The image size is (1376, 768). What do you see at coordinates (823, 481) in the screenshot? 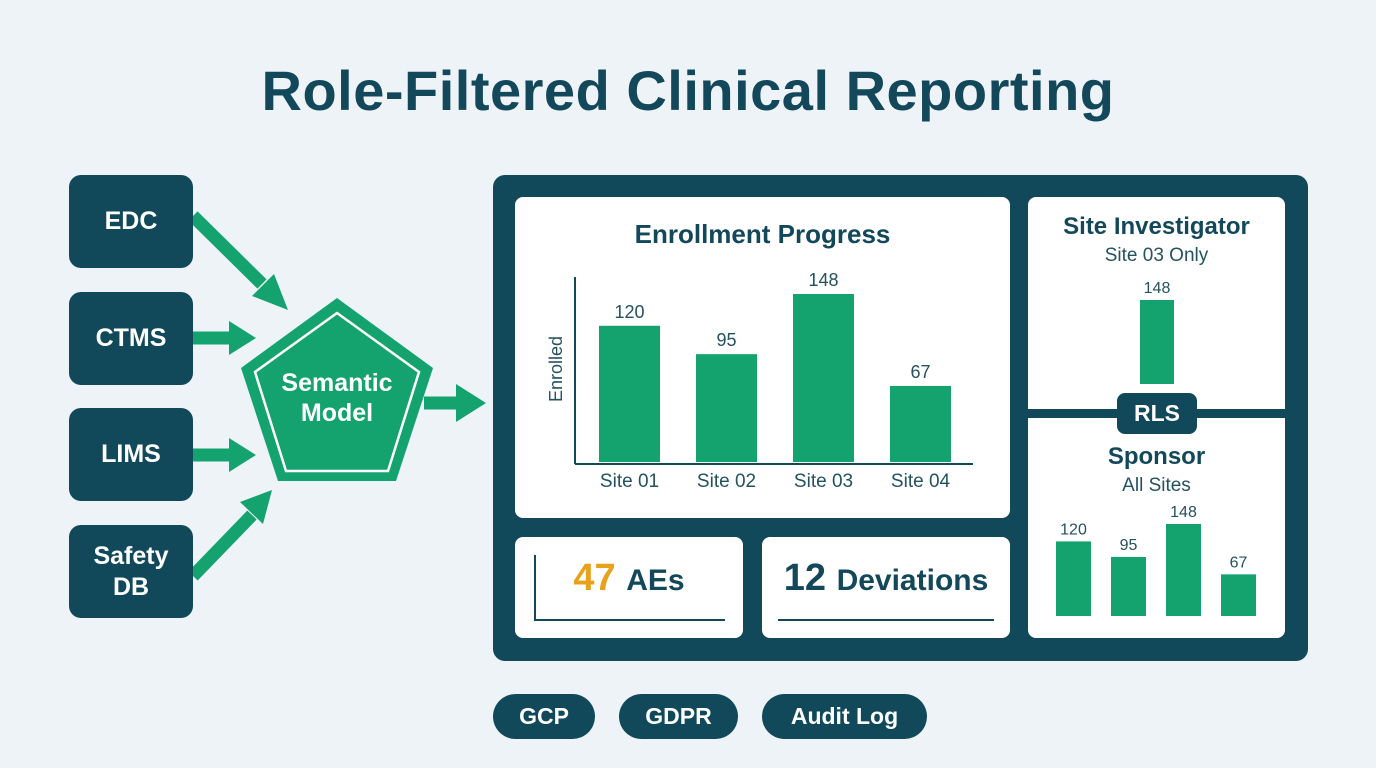
I see `category-label-2: Site 03` at bounding box center [823, 481].